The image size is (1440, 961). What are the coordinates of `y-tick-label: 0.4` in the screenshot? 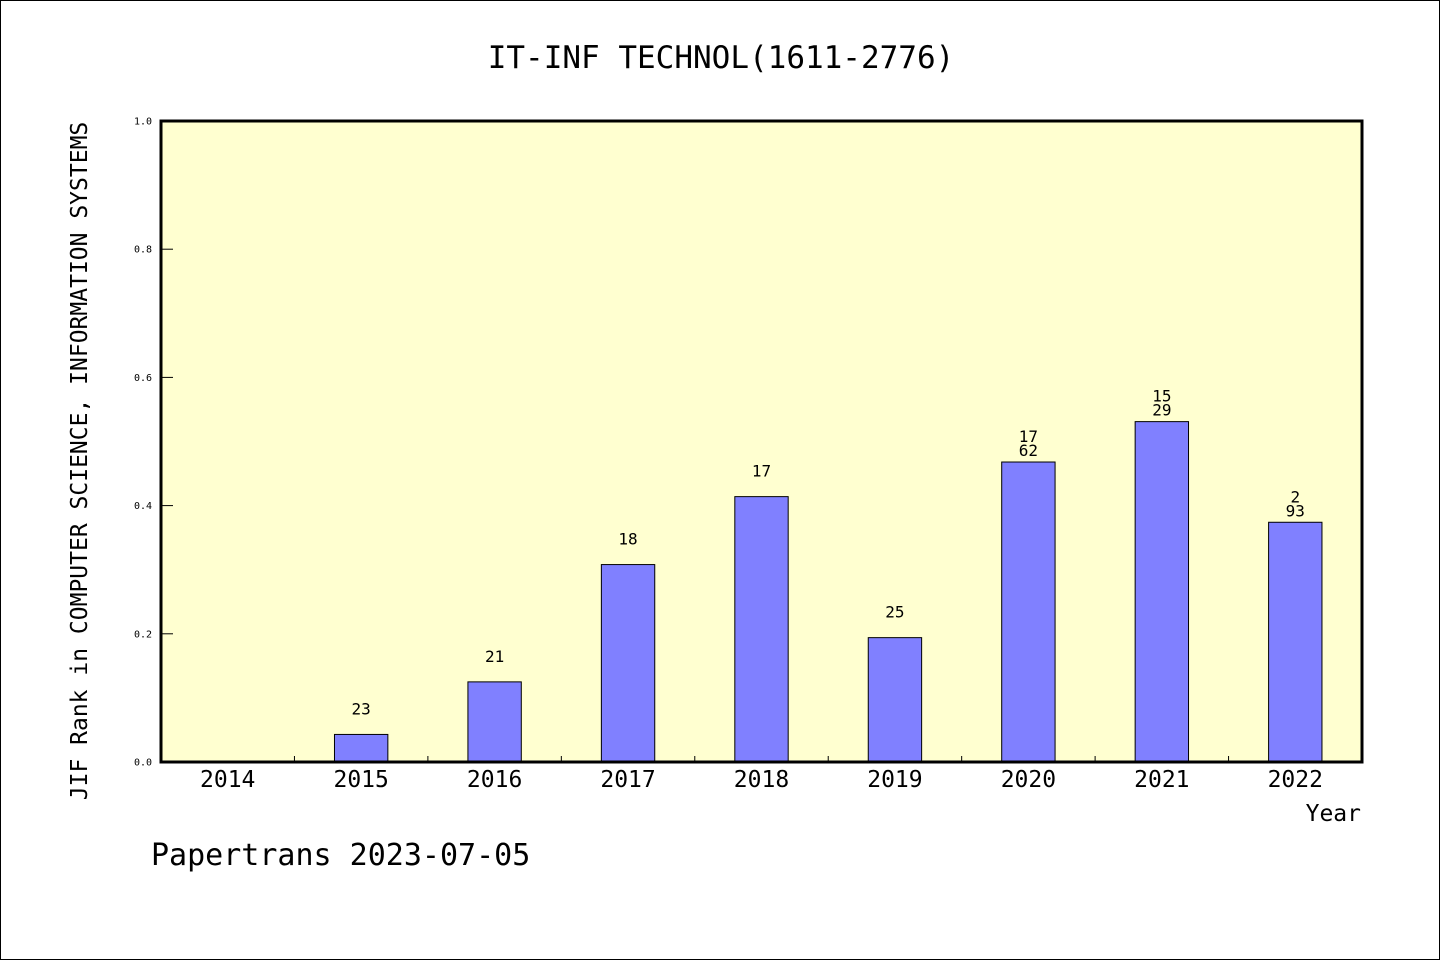 It's located at (143, 506).